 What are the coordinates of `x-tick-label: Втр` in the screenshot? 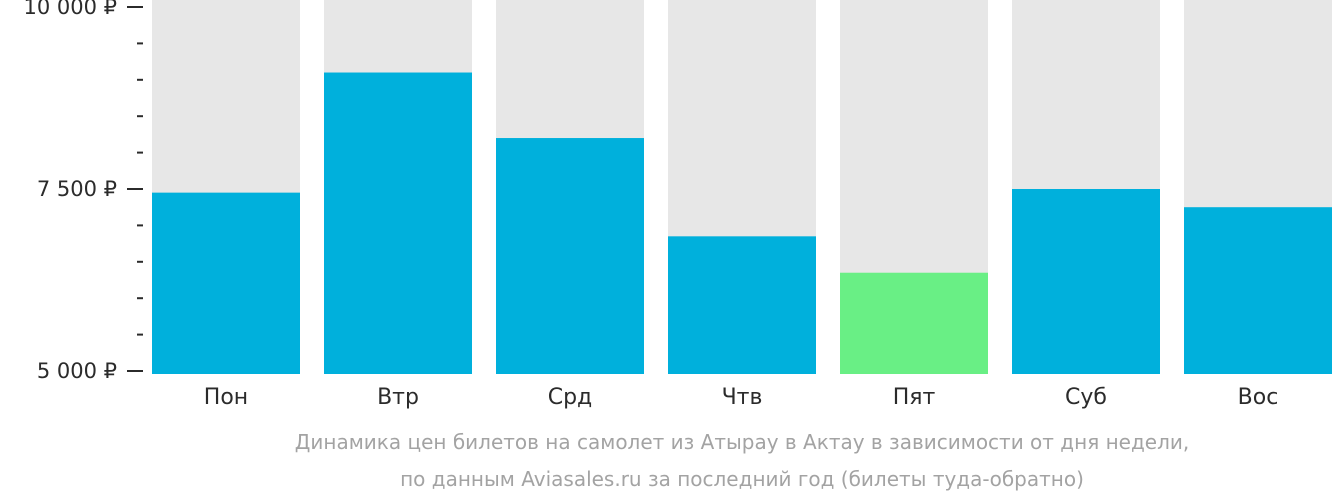 It's located at (398, 397).